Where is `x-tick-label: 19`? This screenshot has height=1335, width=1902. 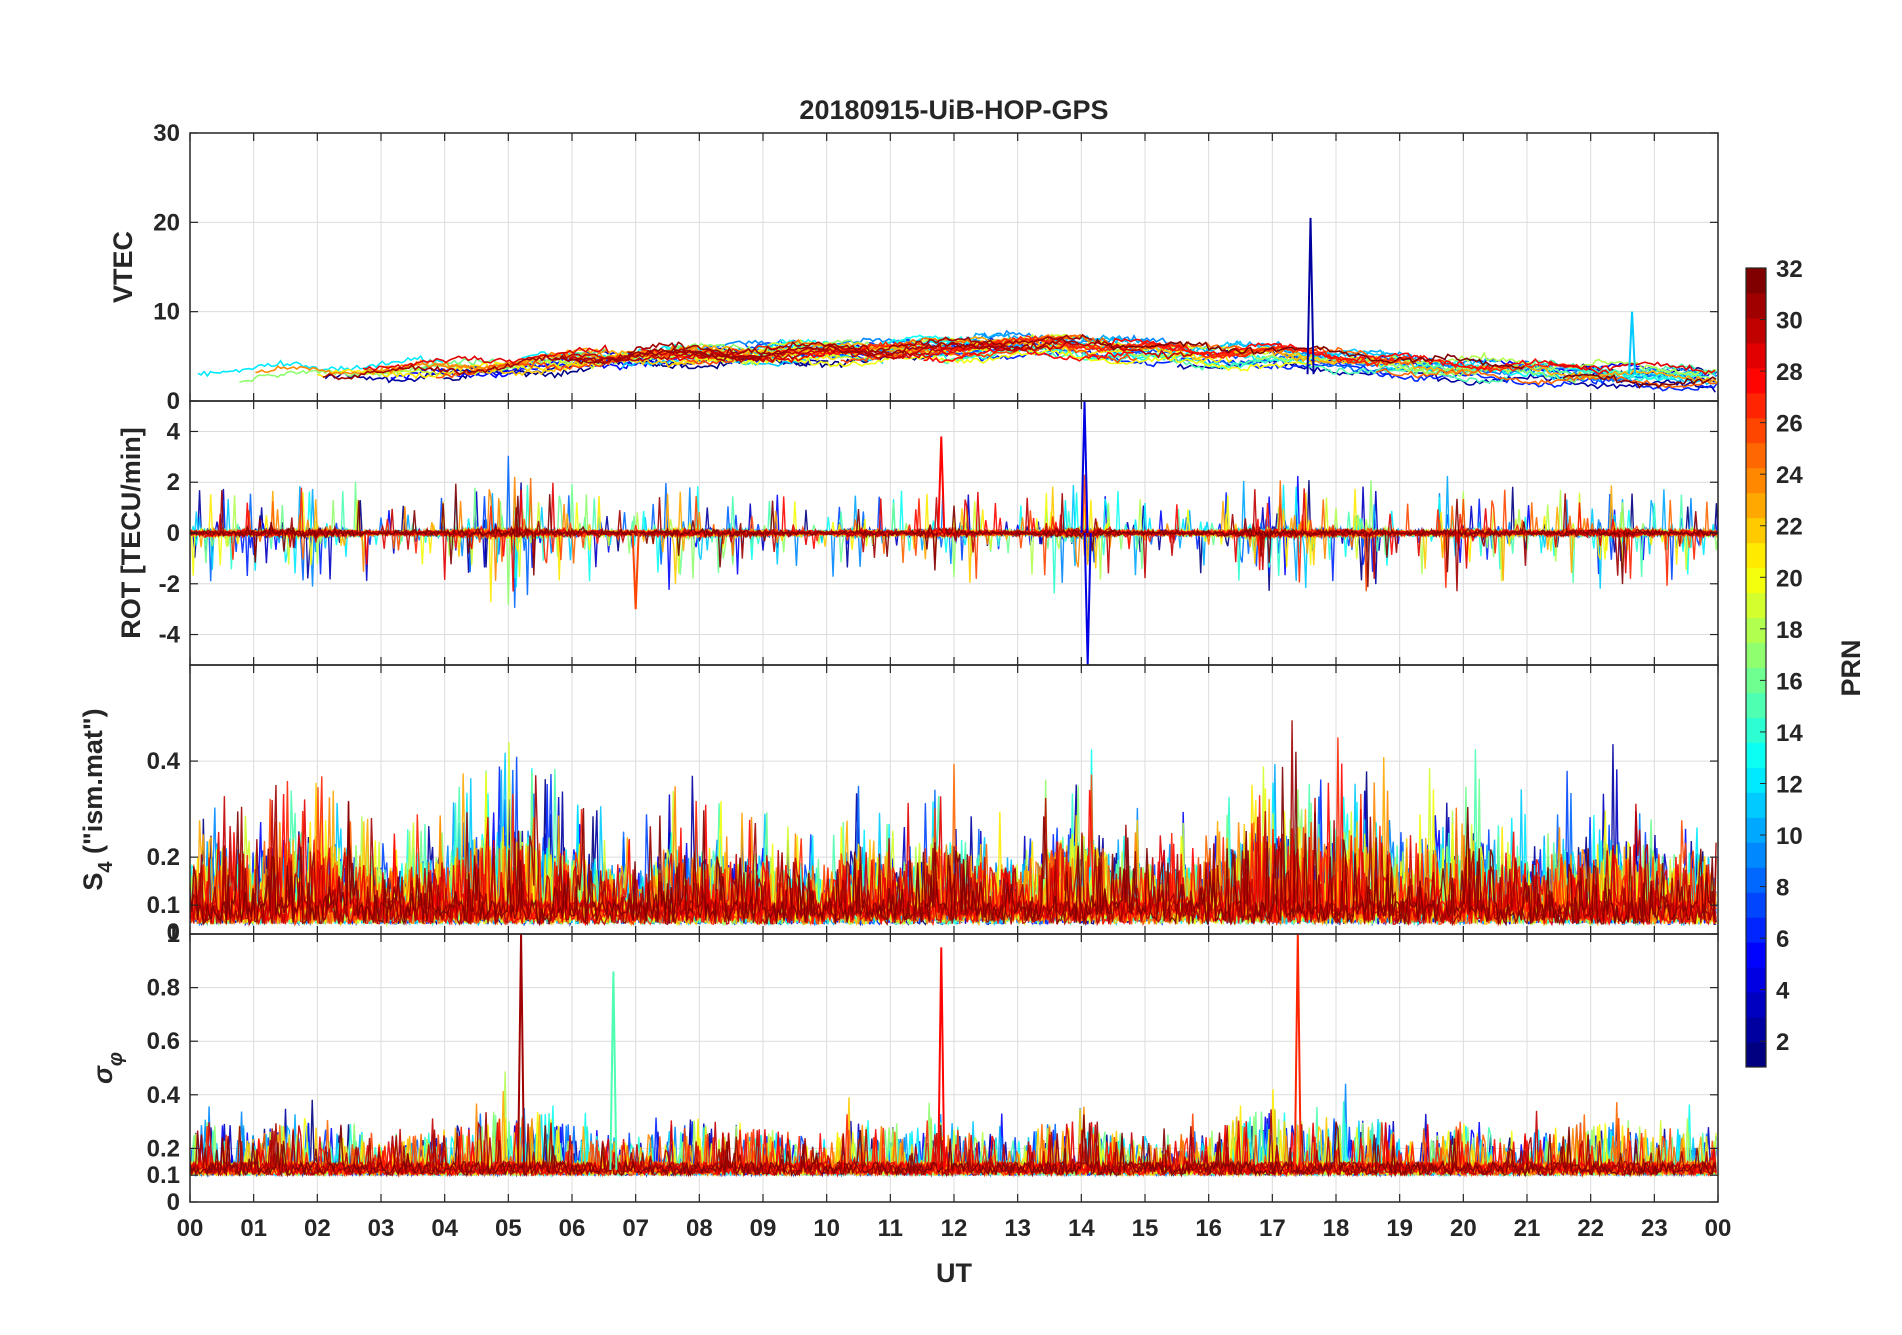 x-tick-label: 19 is located at coordinates (1399, 1228).